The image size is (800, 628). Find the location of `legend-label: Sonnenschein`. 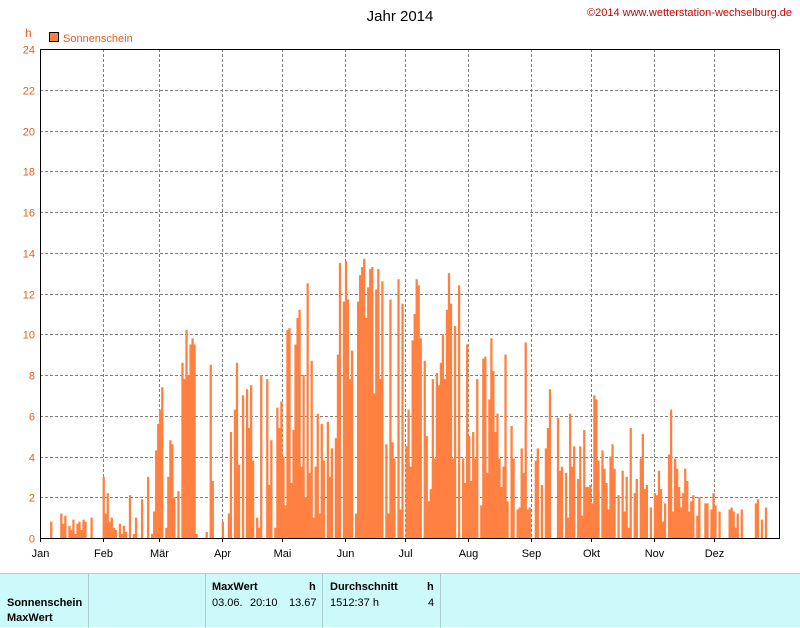

legend-label: Sonnenschein is located at coordinates (98, 39).